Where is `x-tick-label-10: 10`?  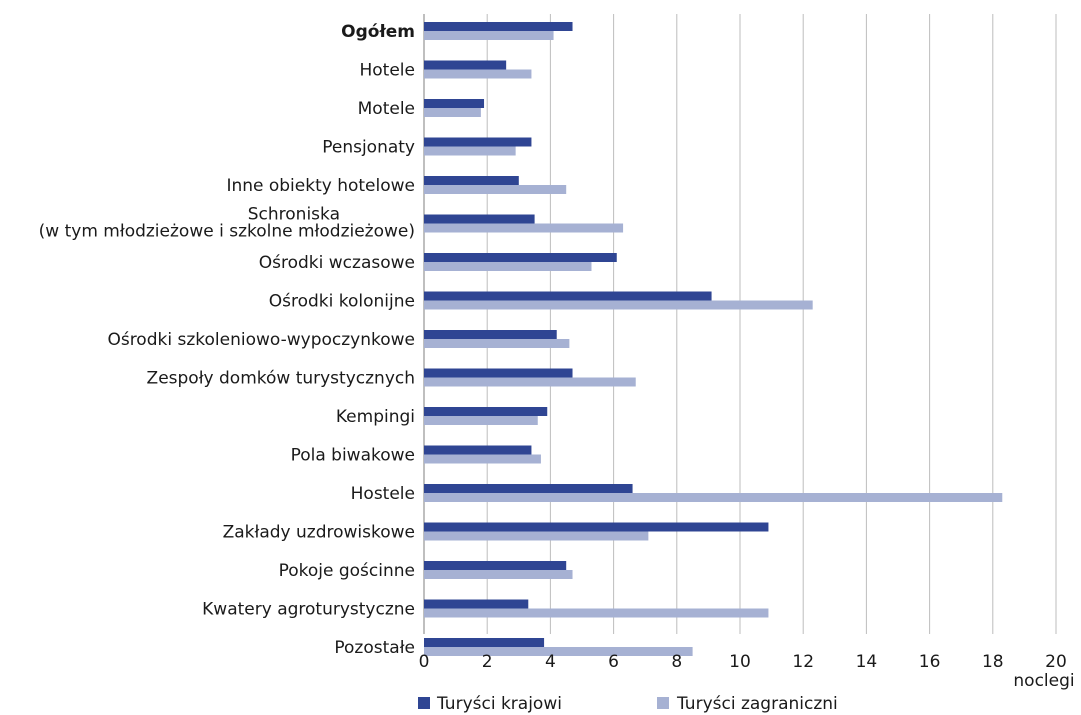
x-tick-label-10: 10 is located at coordinates (740, 662).